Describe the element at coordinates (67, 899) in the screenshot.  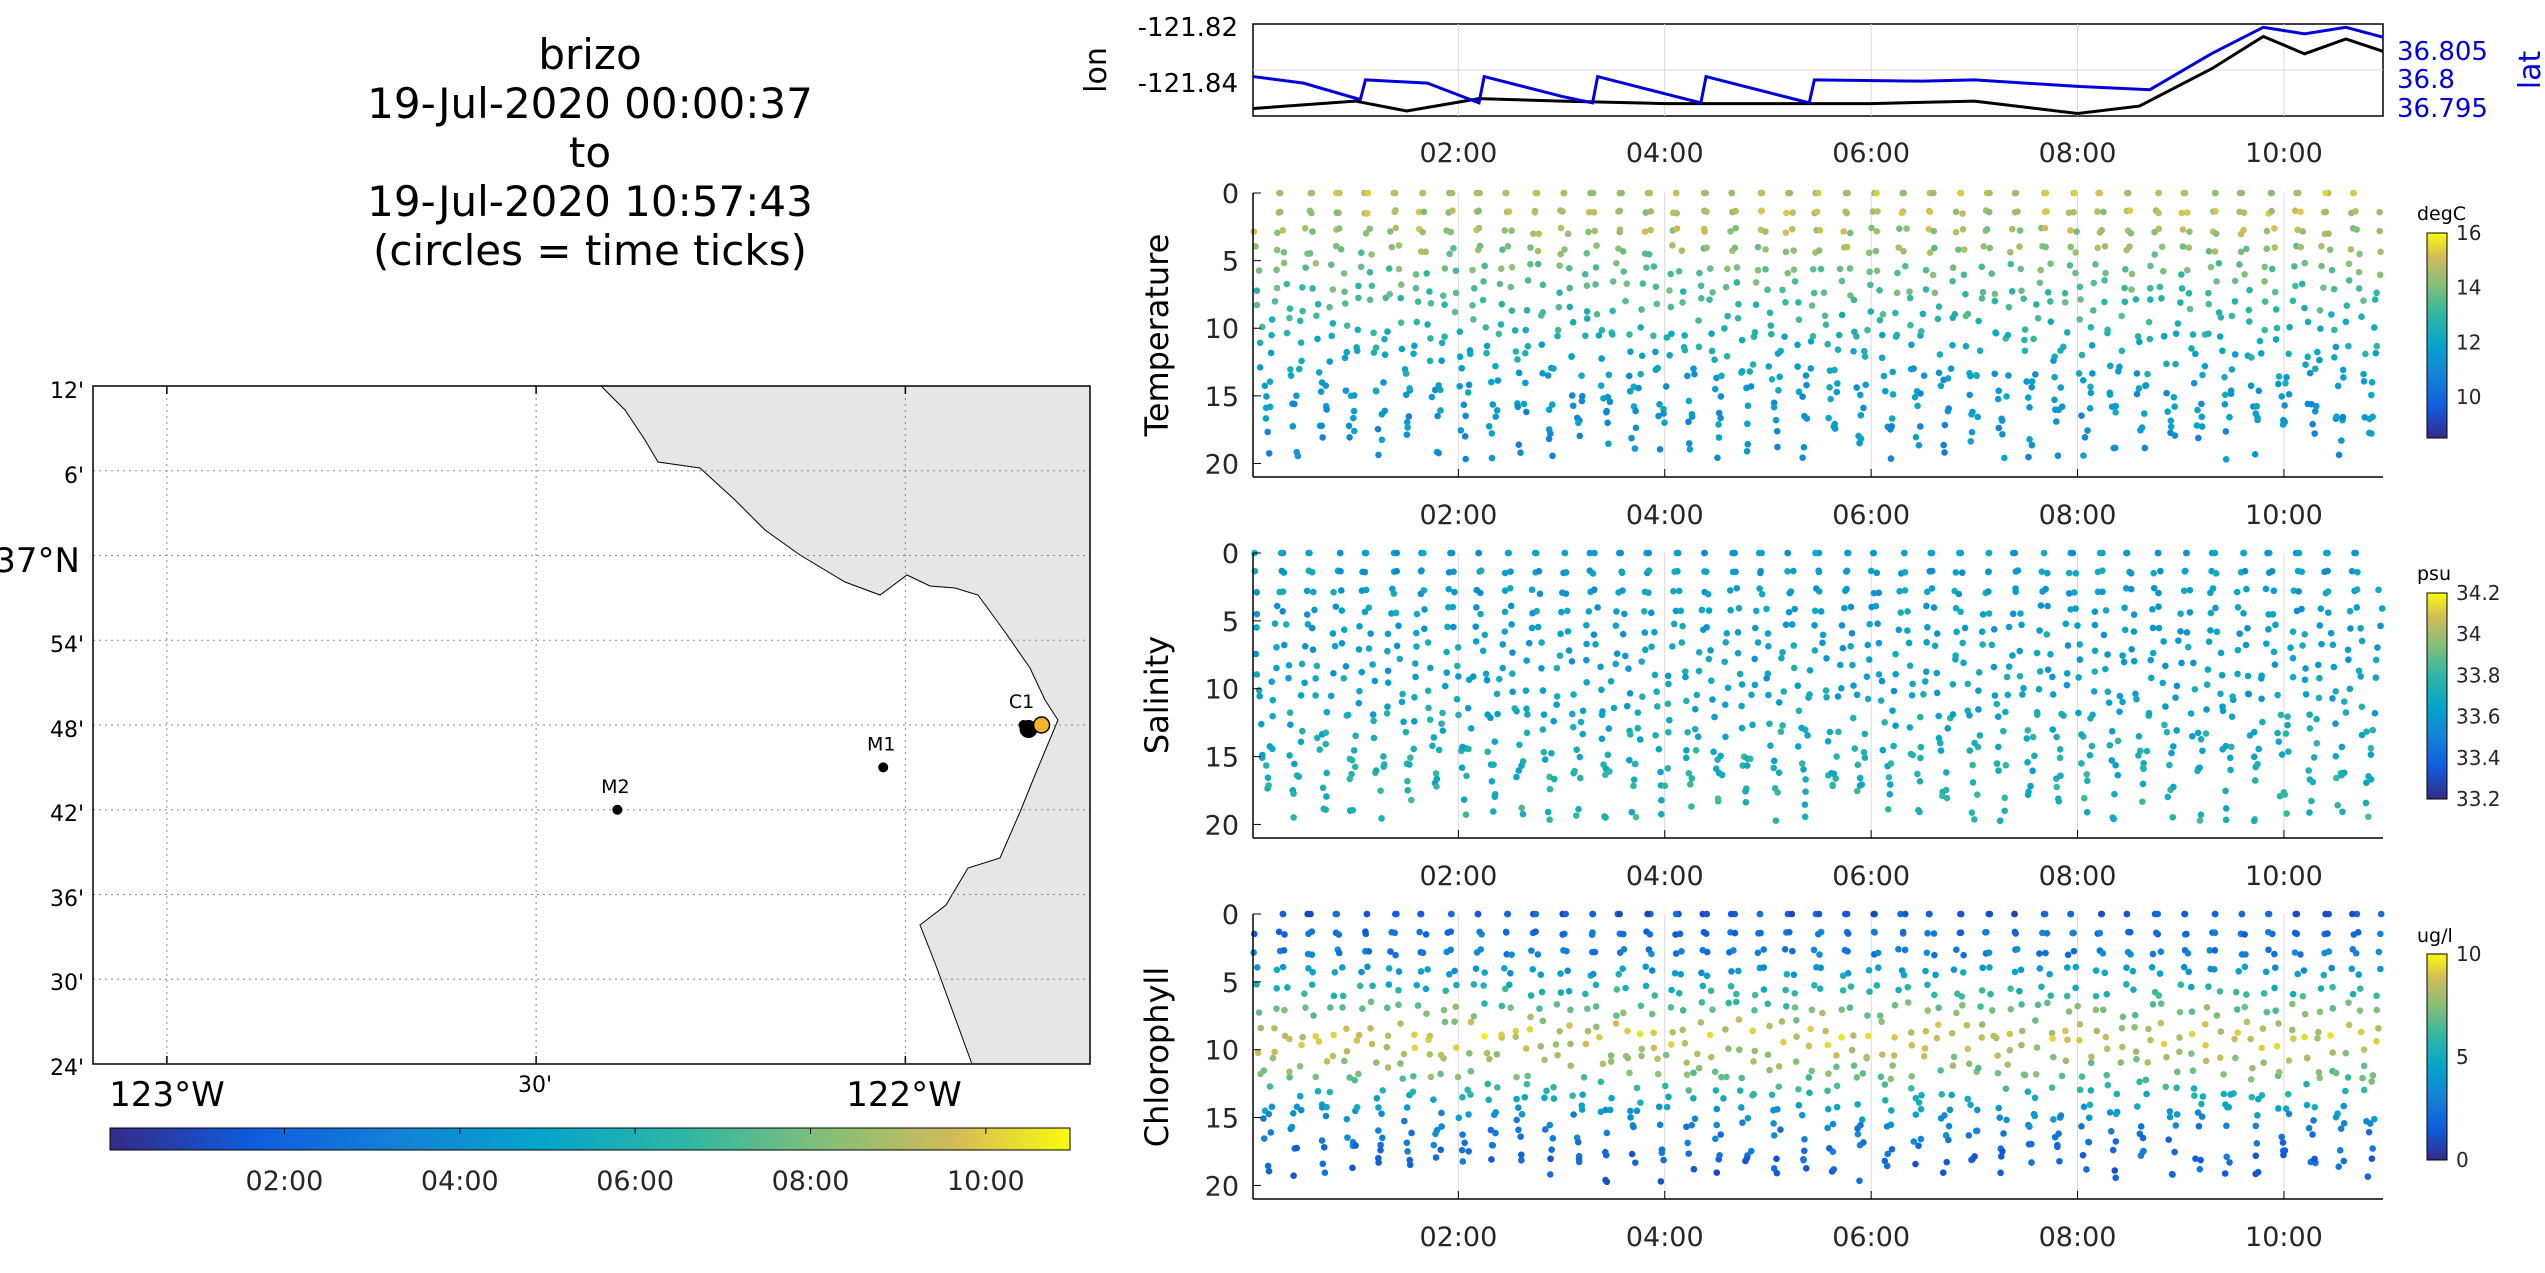
I see `map-lat-tick: 36'` at that location.